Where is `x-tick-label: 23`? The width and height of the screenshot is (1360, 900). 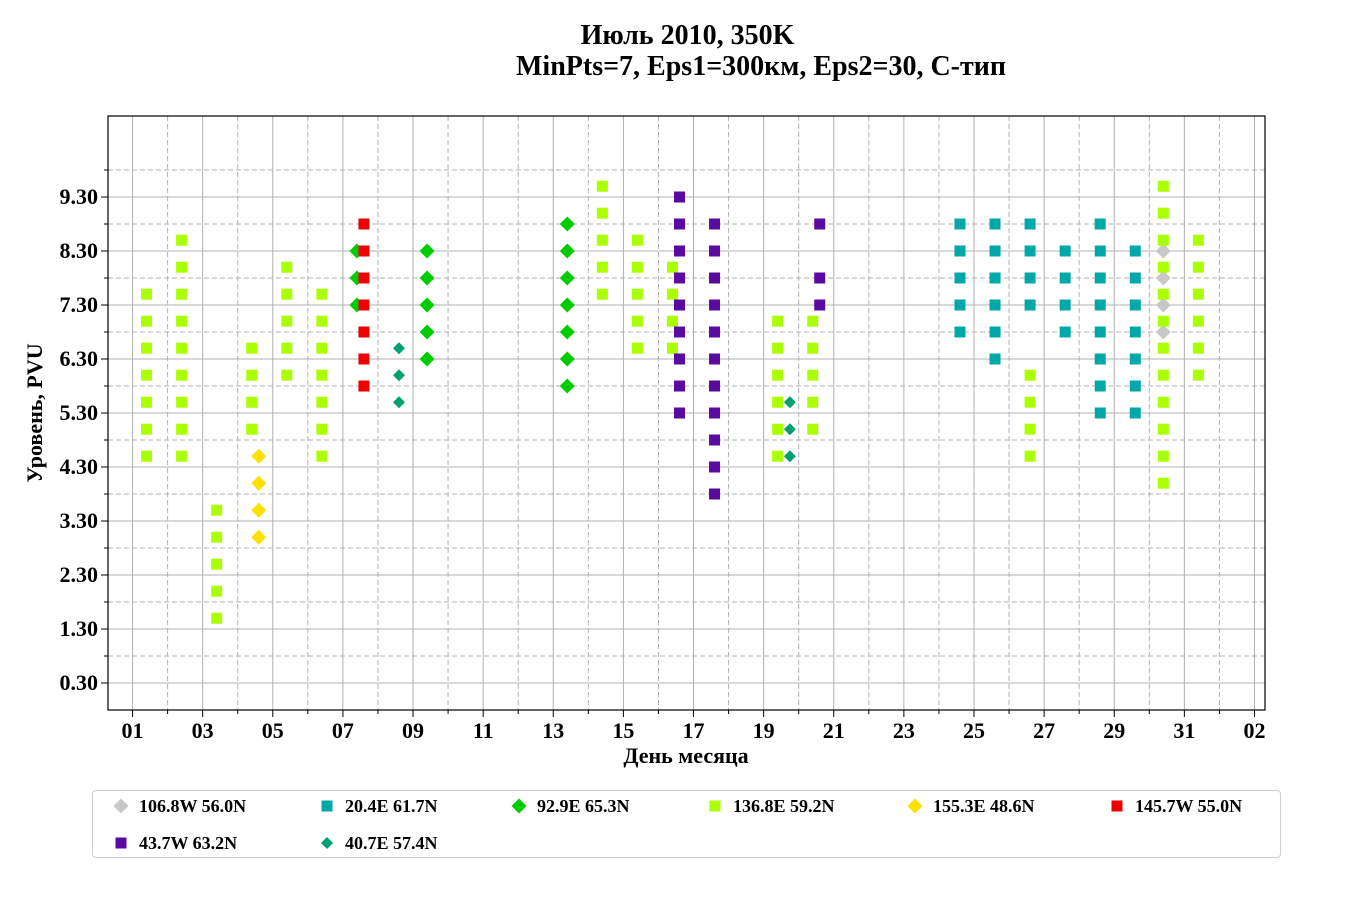
x-tick-label: 23 is located at coordinates (904, 730).